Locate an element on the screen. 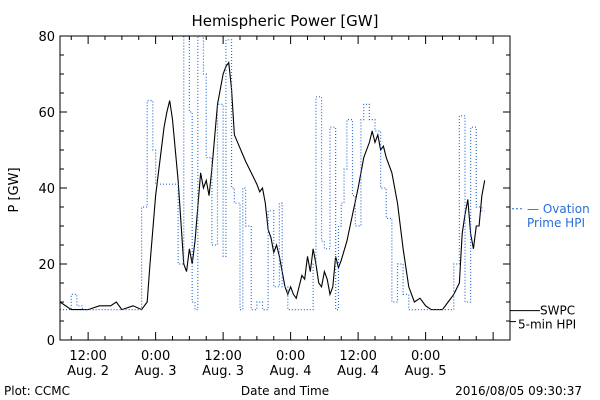  x-tick-label-date-2: Aug. 3 is located at coordinates (223, 371).